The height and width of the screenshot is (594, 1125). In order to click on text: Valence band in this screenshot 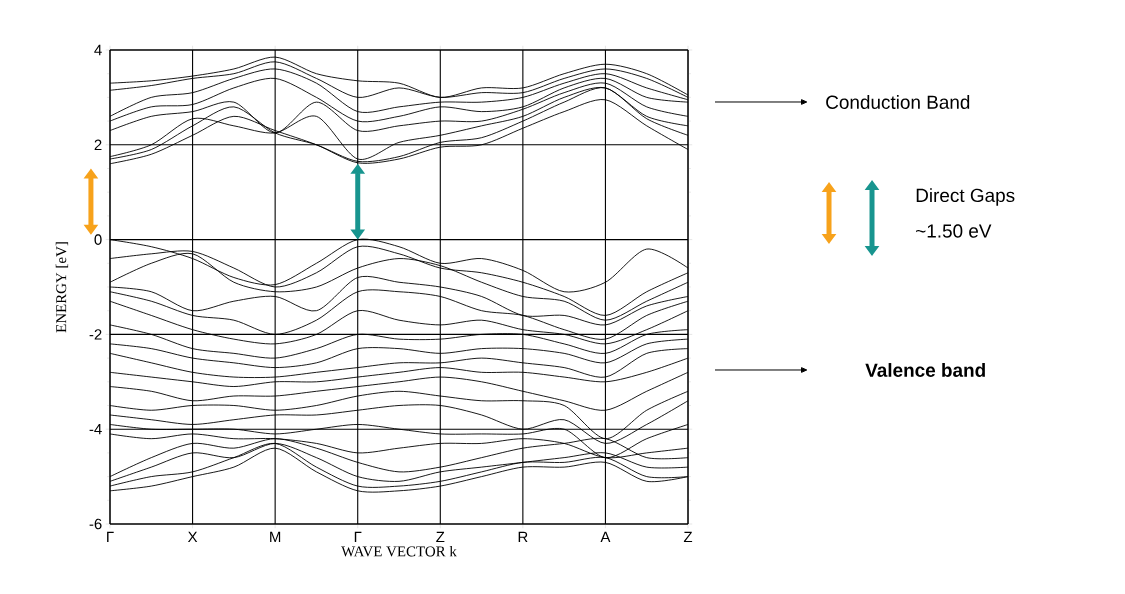, I will do `click(925, 370)`.